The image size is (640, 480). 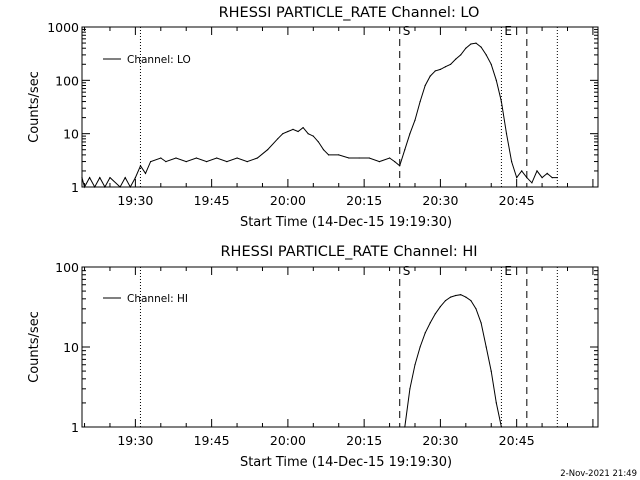 I want to click on x-tick-label: 20:15, so click(x=364, y=440).